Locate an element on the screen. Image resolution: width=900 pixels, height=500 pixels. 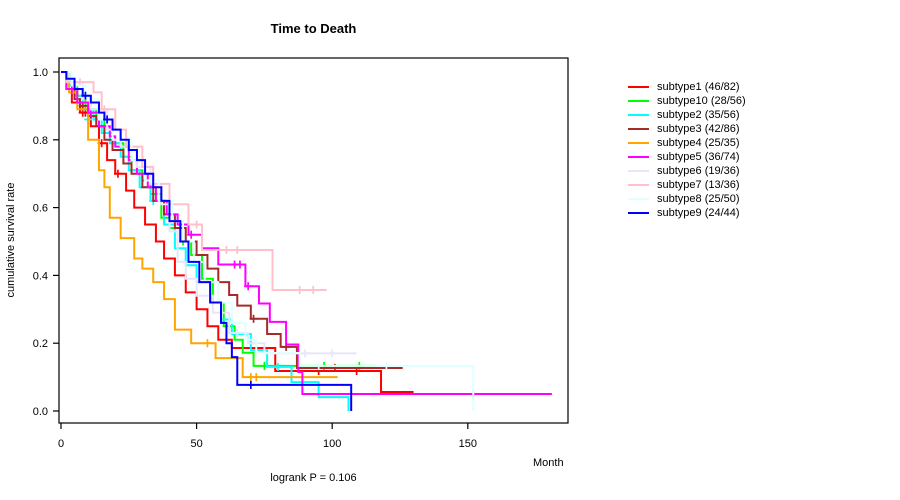
legend-item-subtype4: subtype4 (25/35) is located at coordinates (687, 143).